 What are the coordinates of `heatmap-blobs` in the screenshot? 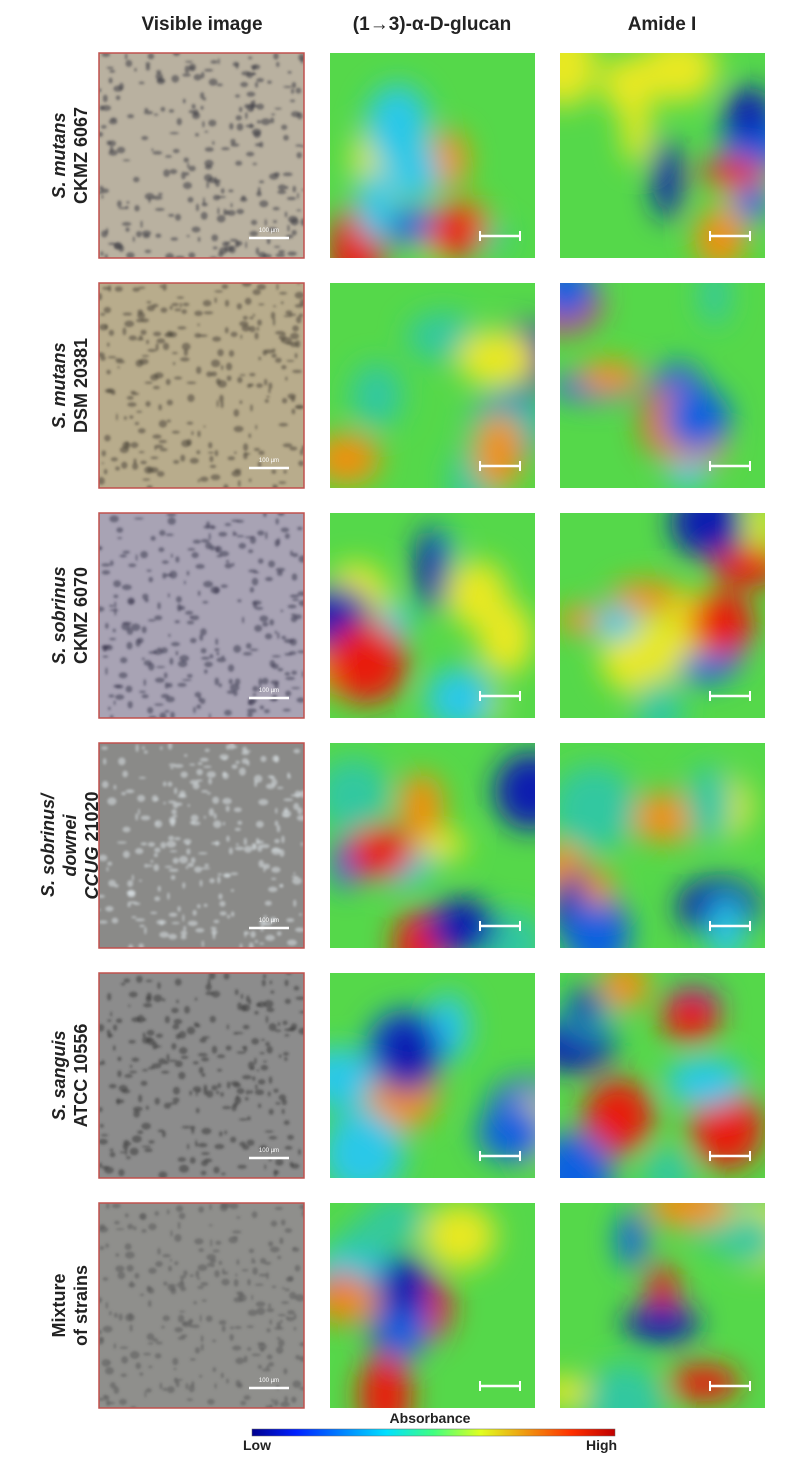 It's located at (645, 385).